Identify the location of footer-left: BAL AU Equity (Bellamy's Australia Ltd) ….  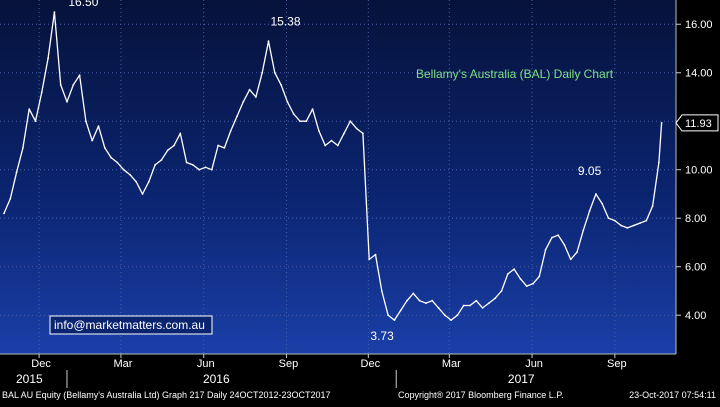
(166, 395).